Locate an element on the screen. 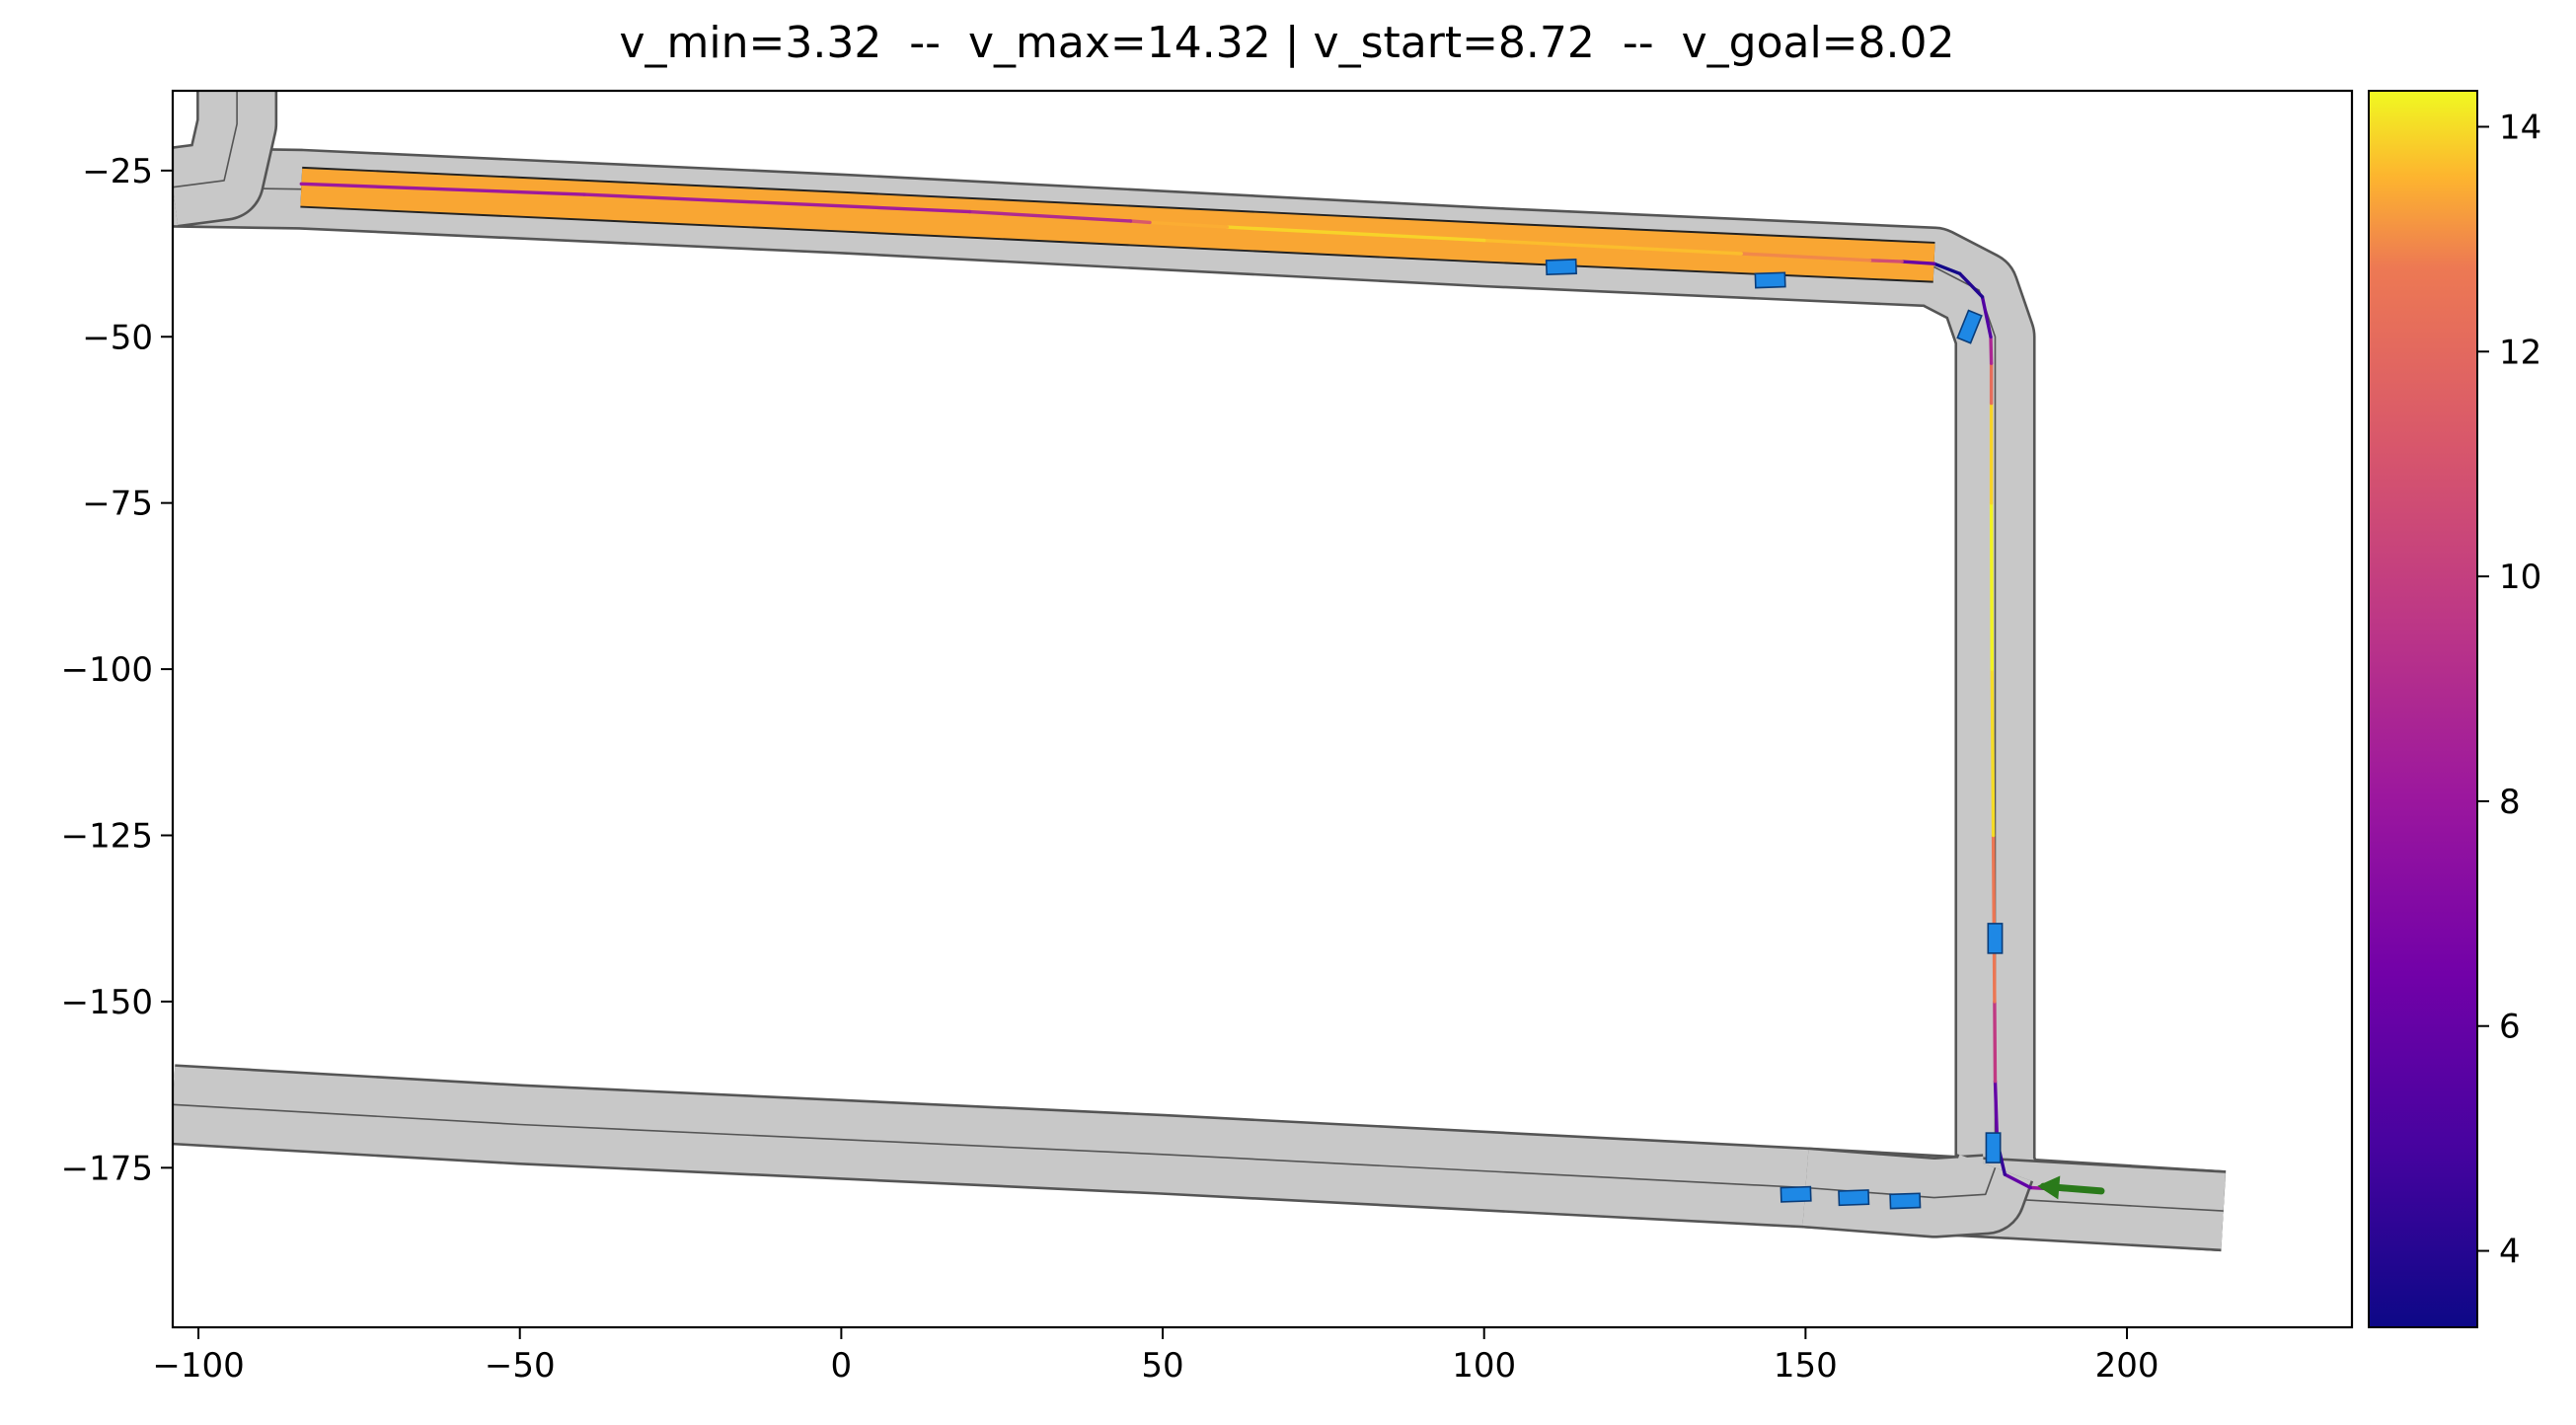 The width and height of the screenshot is (2576, 1425). x-tick-label: 0 is located at coordinates (842, 1366).